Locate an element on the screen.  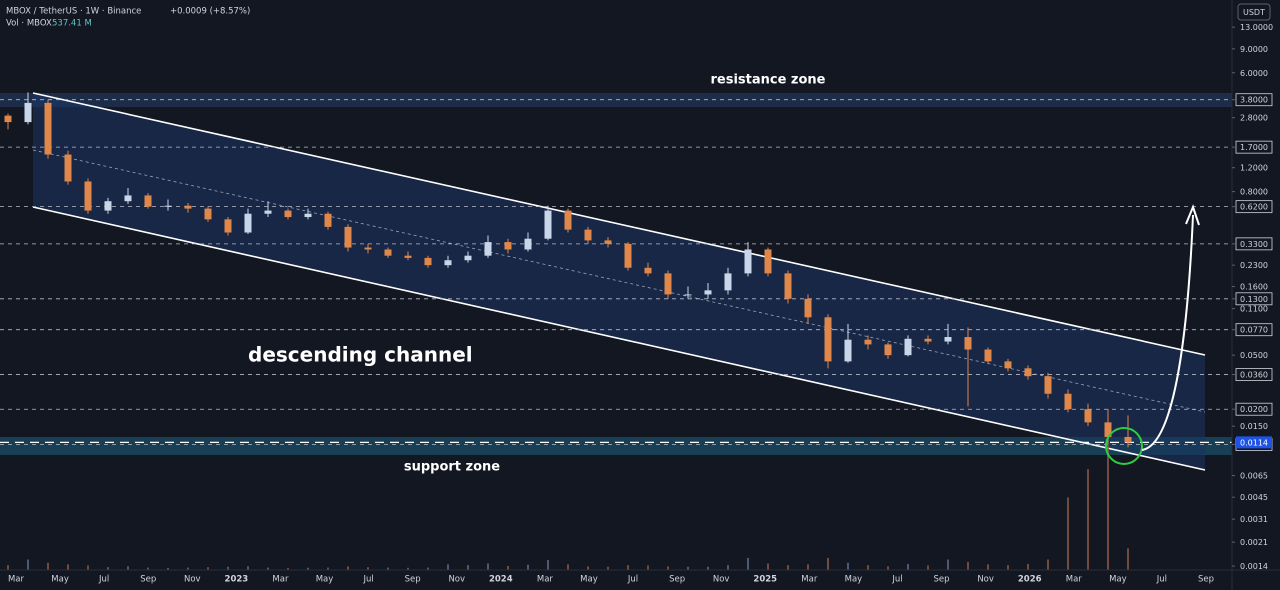
x-tick-label: Jul is located at coordinates (367, 580).